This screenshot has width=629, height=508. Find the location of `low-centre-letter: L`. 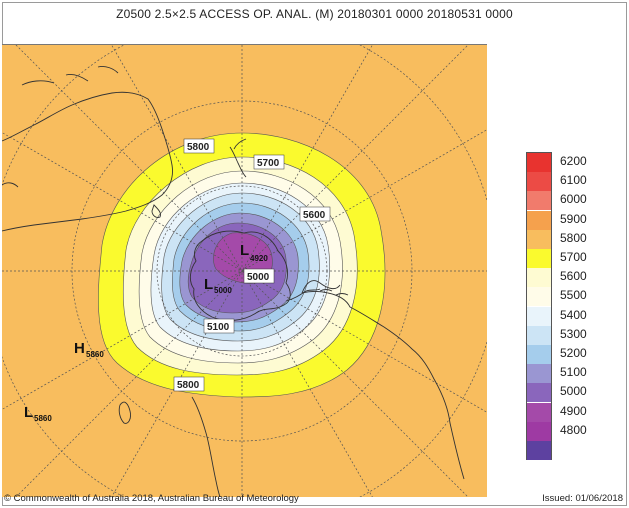

low-centre-letter: L is located at coordinates (244, 250).